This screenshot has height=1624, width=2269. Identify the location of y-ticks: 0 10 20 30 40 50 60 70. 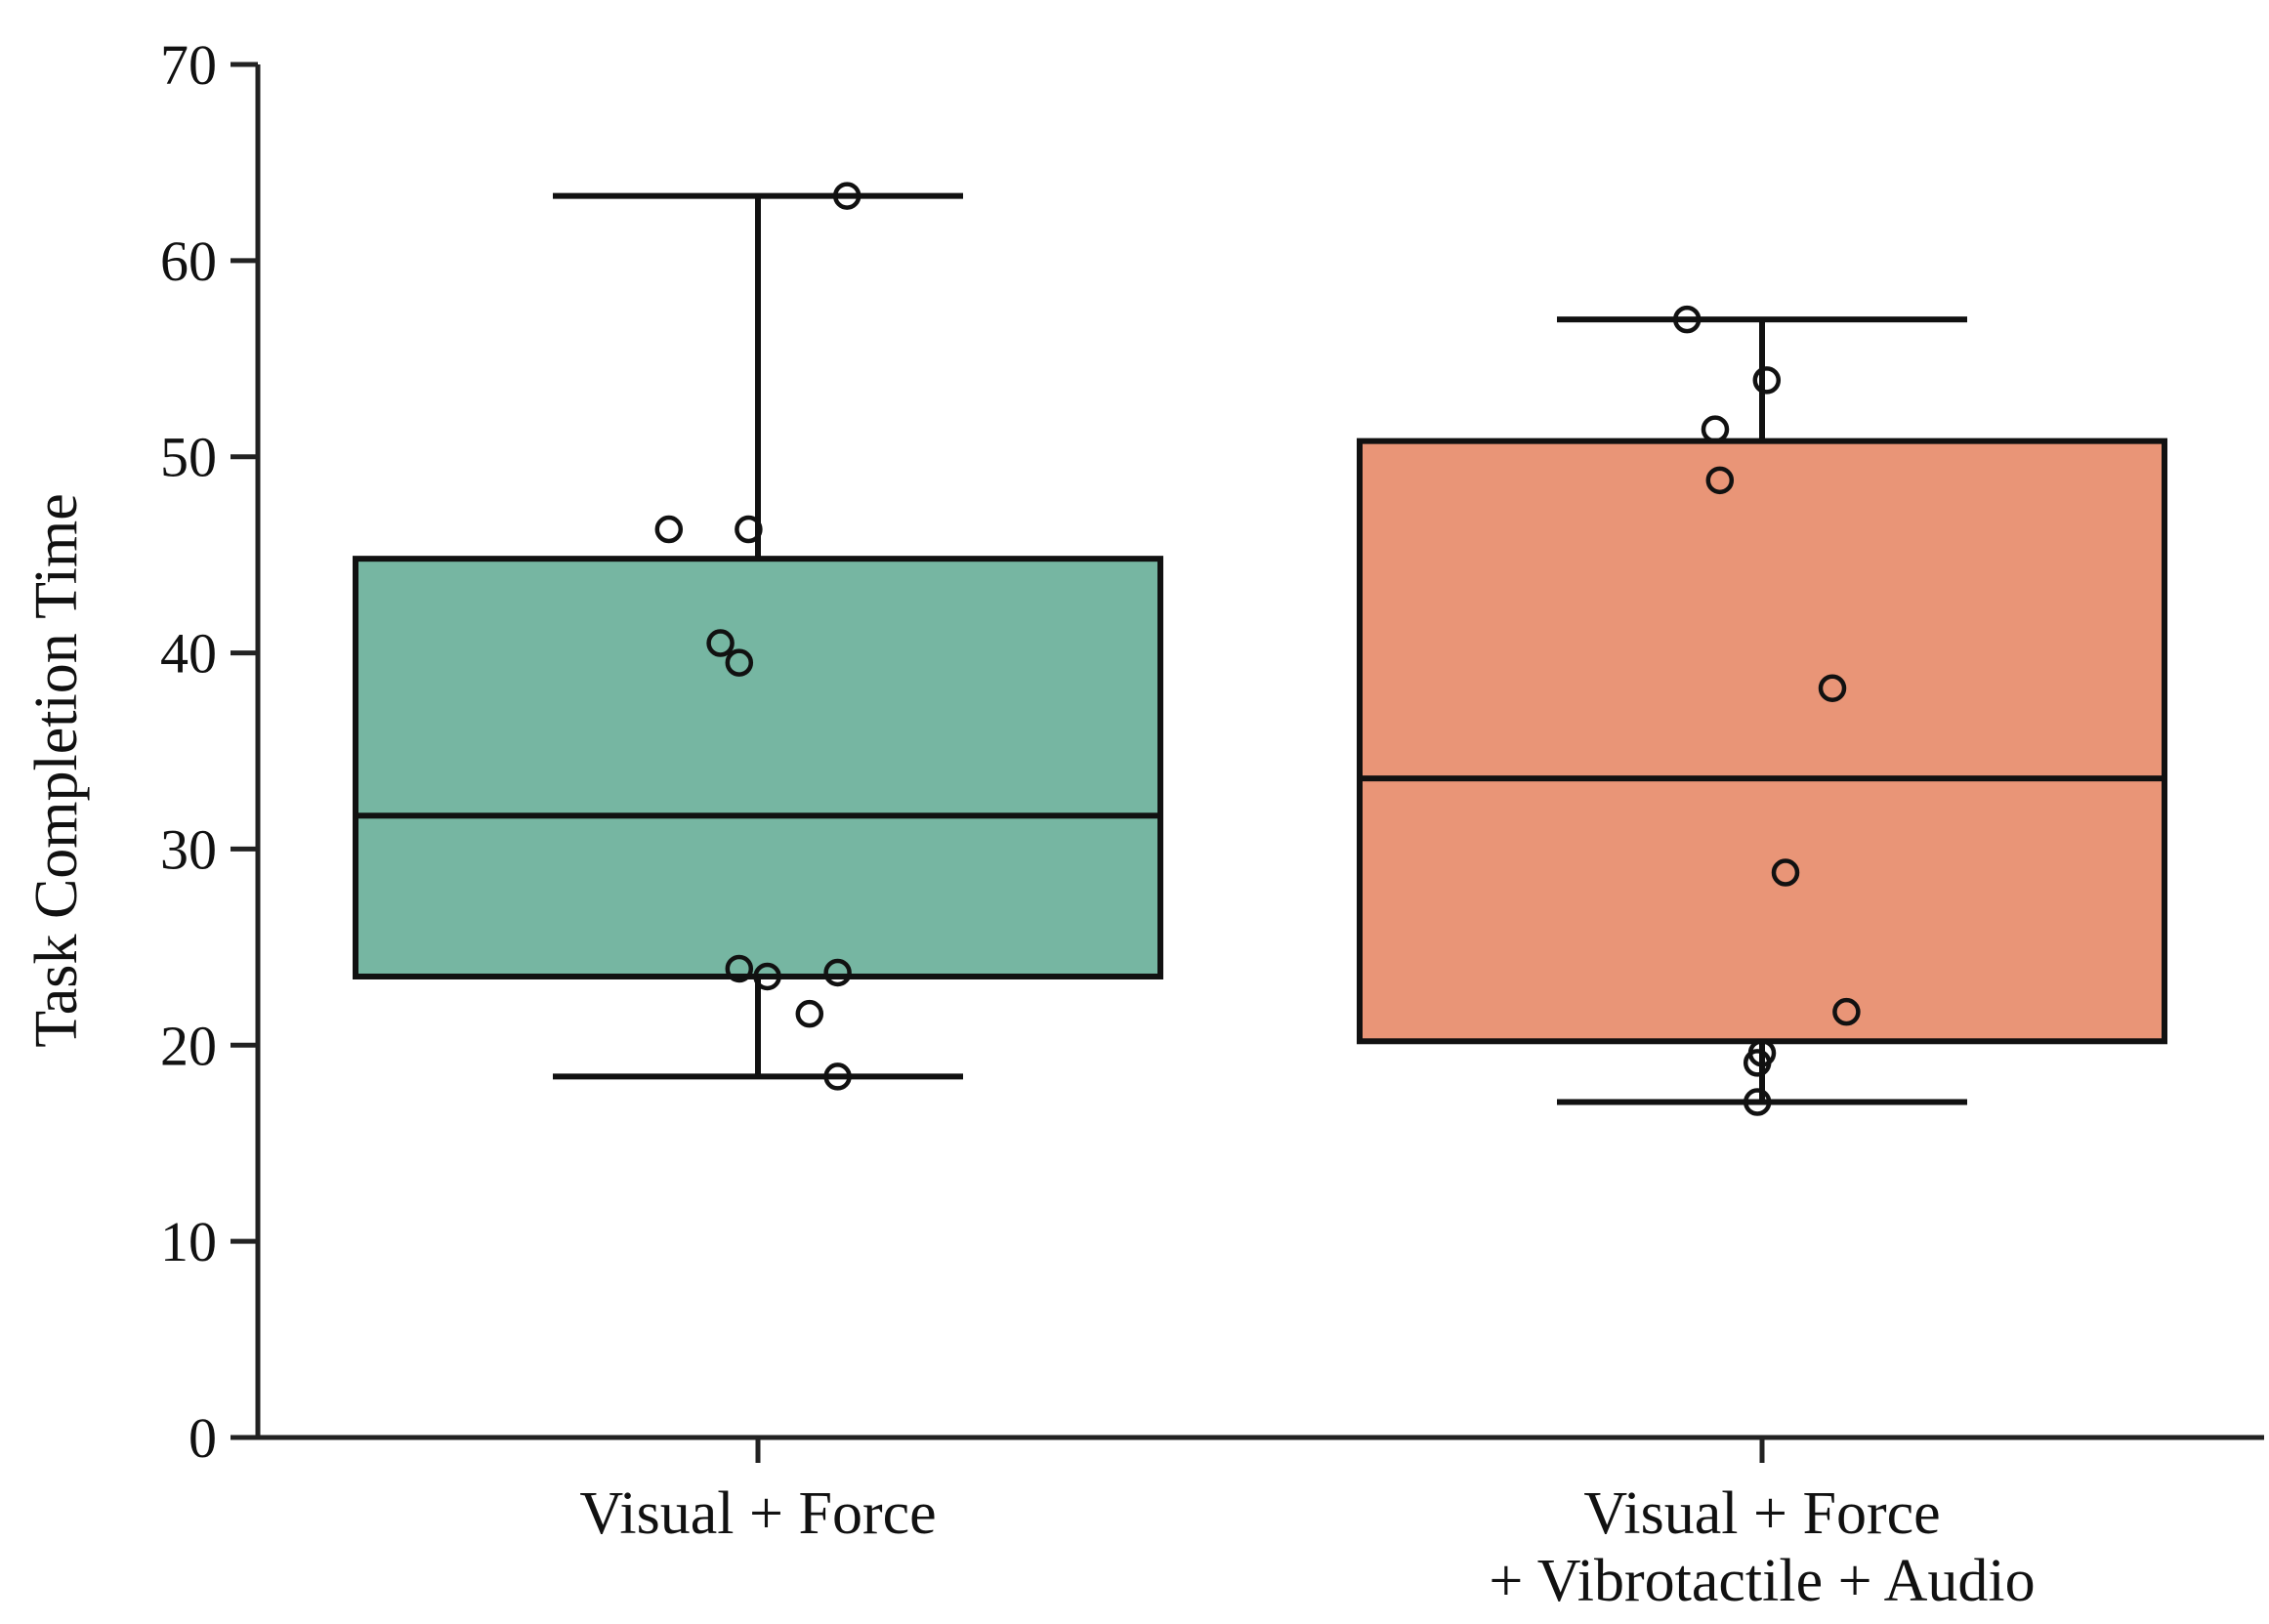
(209, 751).